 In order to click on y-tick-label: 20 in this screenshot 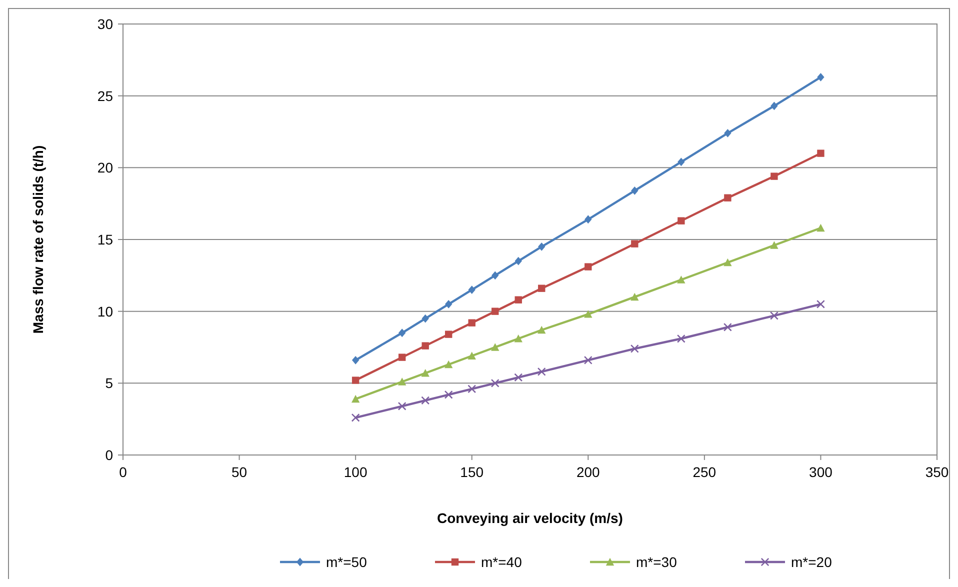, I will do `click(105, 168)`.